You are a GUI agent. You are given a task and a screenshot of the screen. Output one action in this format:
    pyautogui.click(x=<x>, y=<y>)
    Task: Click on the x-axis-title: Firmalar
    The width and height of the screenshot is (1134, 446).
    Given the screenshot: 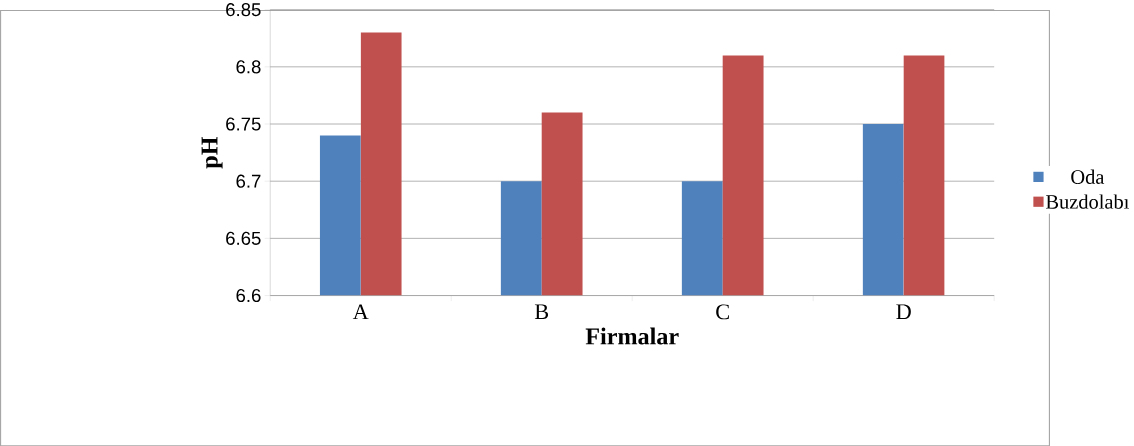 What is the action you would take?
    pyautogui.click(x=632, y=336)
    